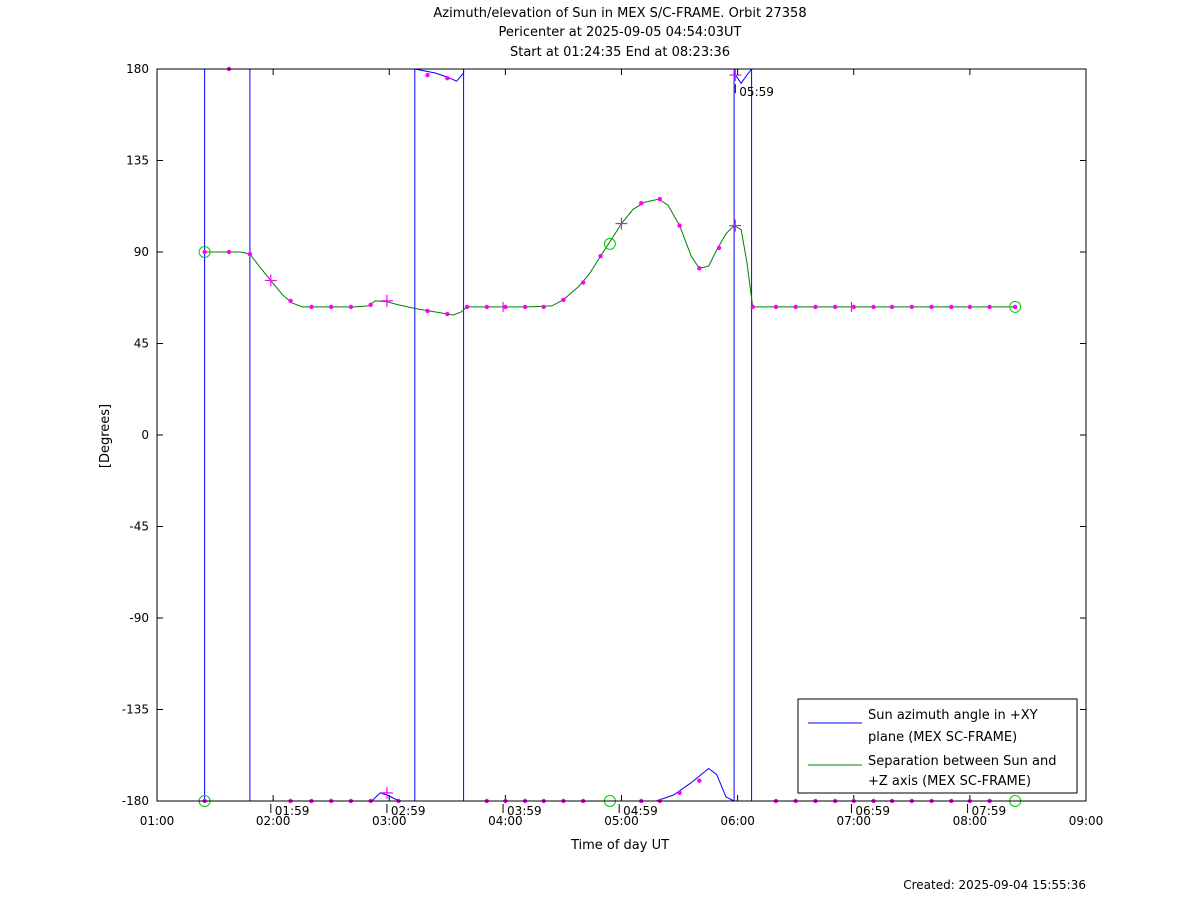 This screenshot has height=901, width=1200. What do you see at coordinates (273, 821) in the screenshot?
I see `x-tick-label: 02:00` at bounding box center [273, 821].